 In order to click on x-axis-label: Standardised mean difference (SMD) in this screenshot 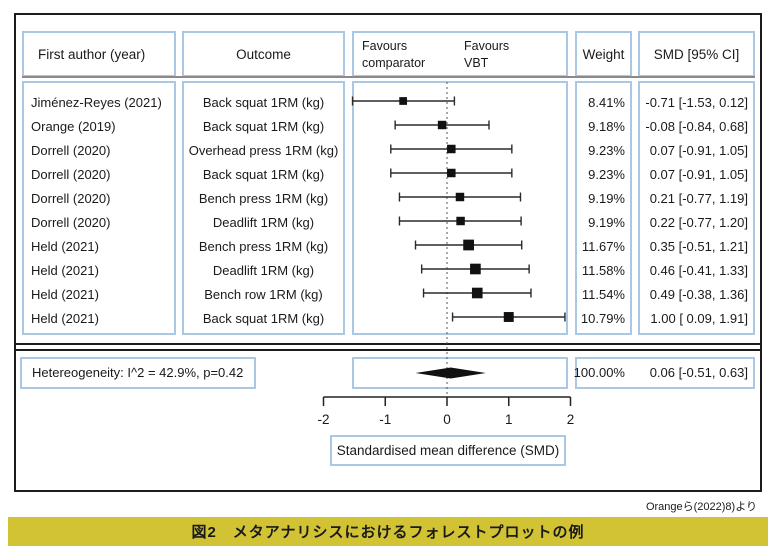, I will do `click(448, 450)`.